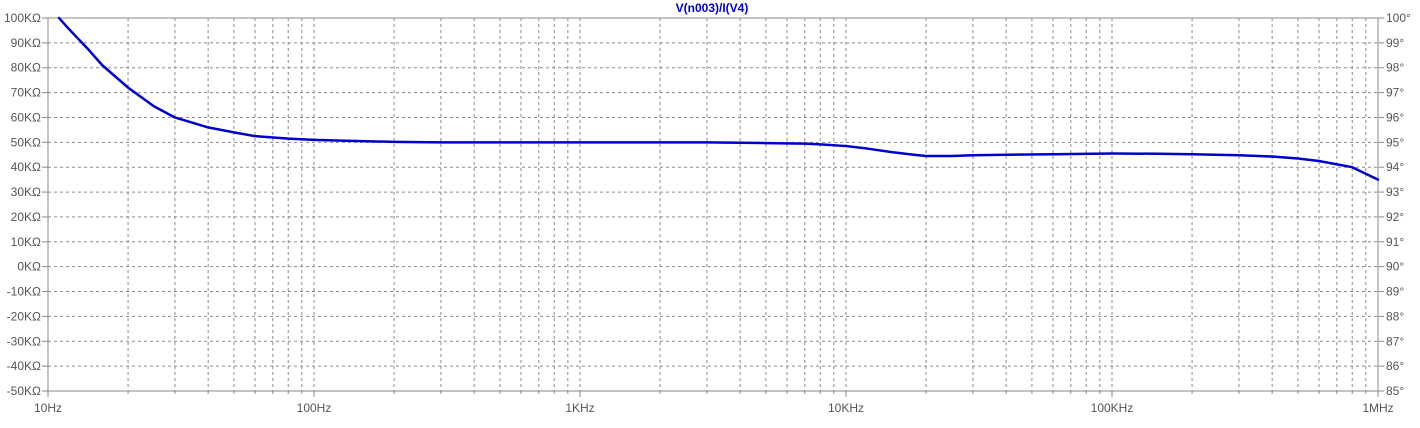 The width and height of the screenshot is (1420, 428). I want to click on y-left-tick-label: 90KΩ, so click(26, 43).